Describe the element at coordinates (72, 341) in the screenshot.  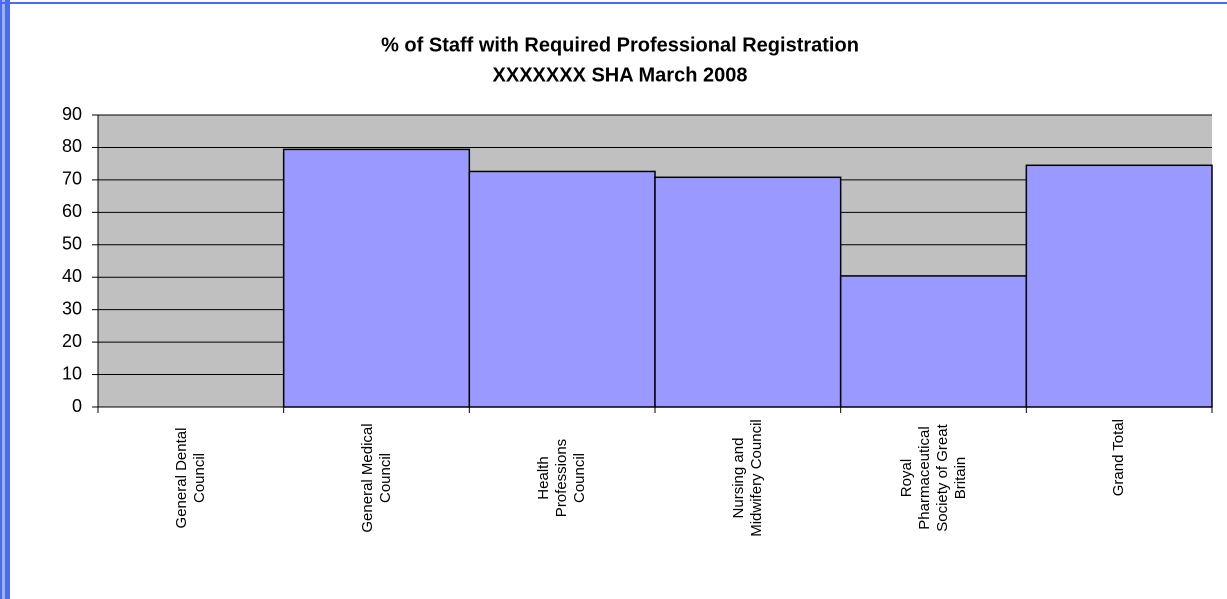
I see `y-tick-label: 20` at that location.